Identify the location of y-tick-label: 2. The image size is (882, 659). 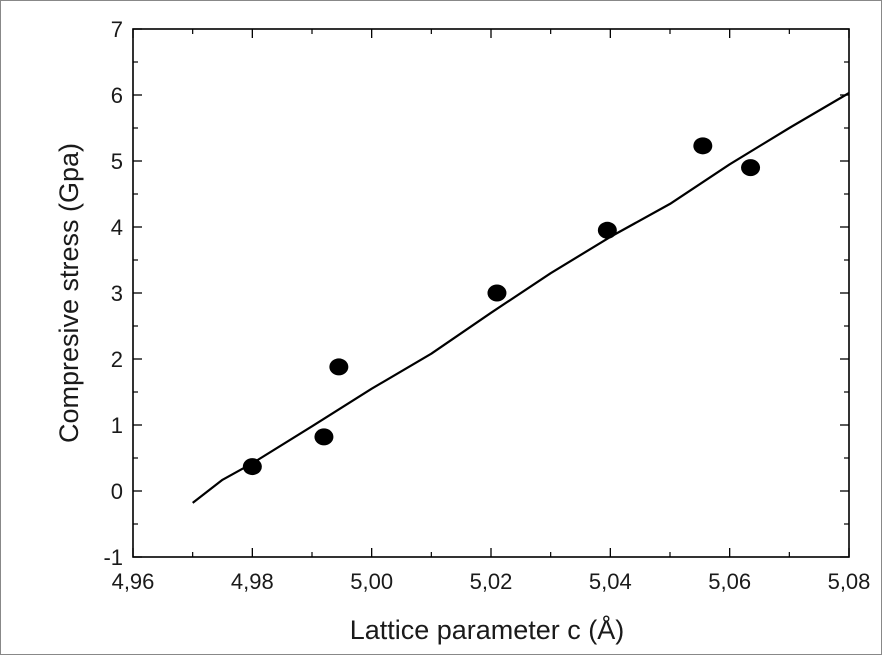
(117, 359).